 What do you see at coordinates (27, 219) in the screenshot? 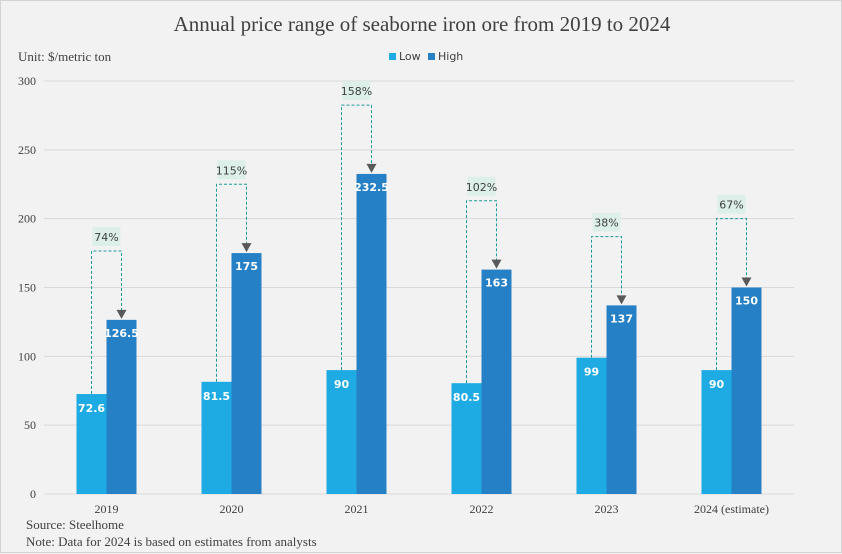
I see `y-tick-label: 200` at bounding box center [27, 219].